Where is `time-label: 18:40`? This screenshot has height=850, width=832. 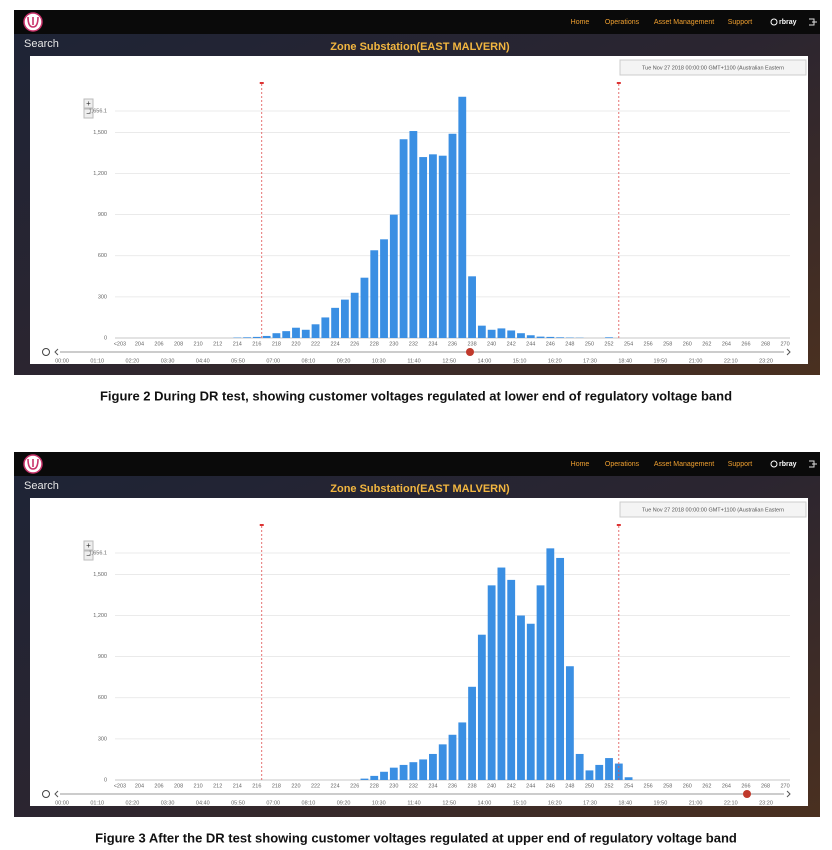 time-label: 18:40 is located at coordinates (625, 361).